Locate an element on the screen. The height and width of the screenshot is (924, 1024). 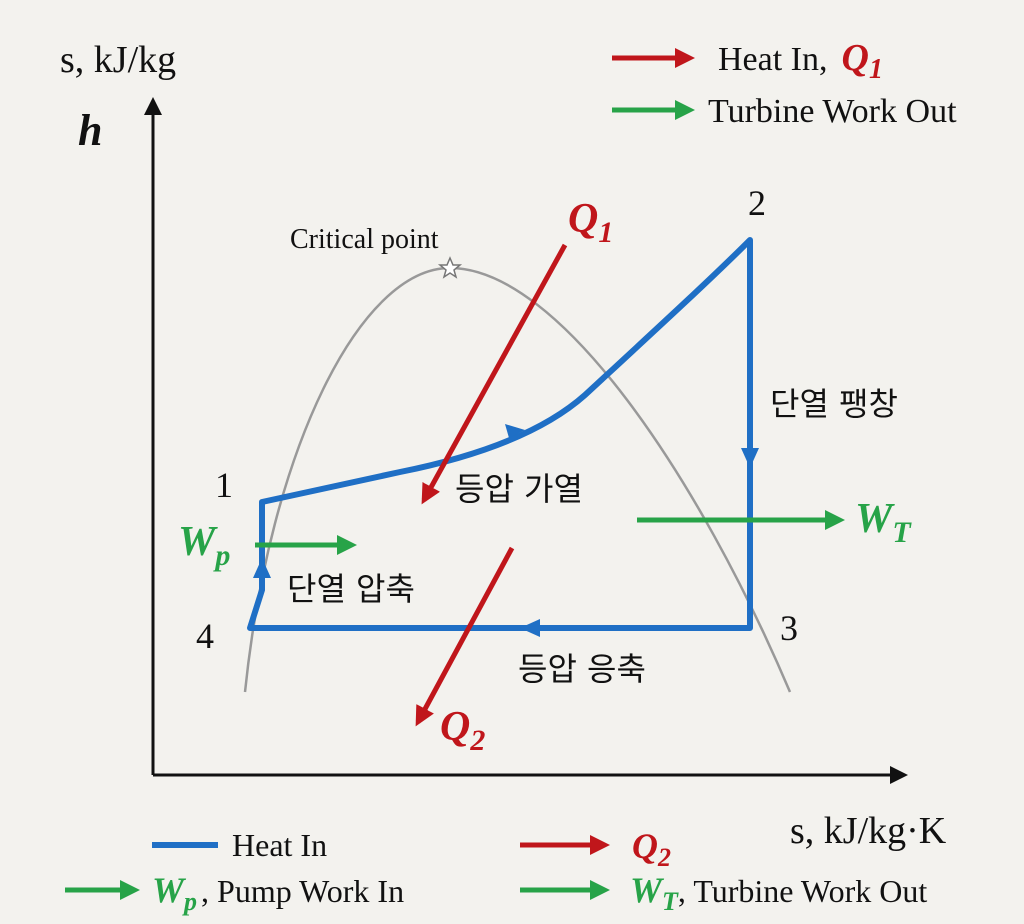
wt-label: WT is located at coordinates (883, 522).